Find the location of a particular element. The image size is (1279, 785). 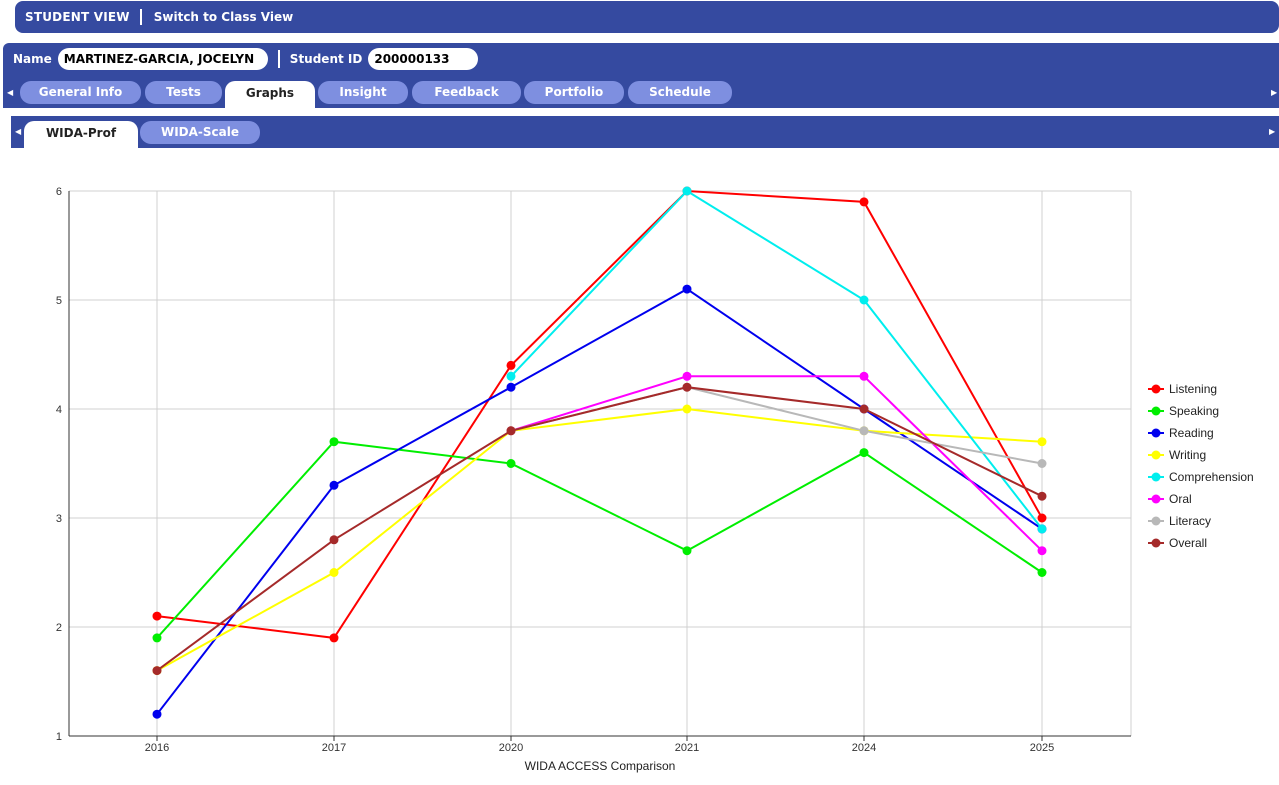

student-name-field: MARTINEZ-GARCIA, JOCELYN is located at coordinates (162, 59).